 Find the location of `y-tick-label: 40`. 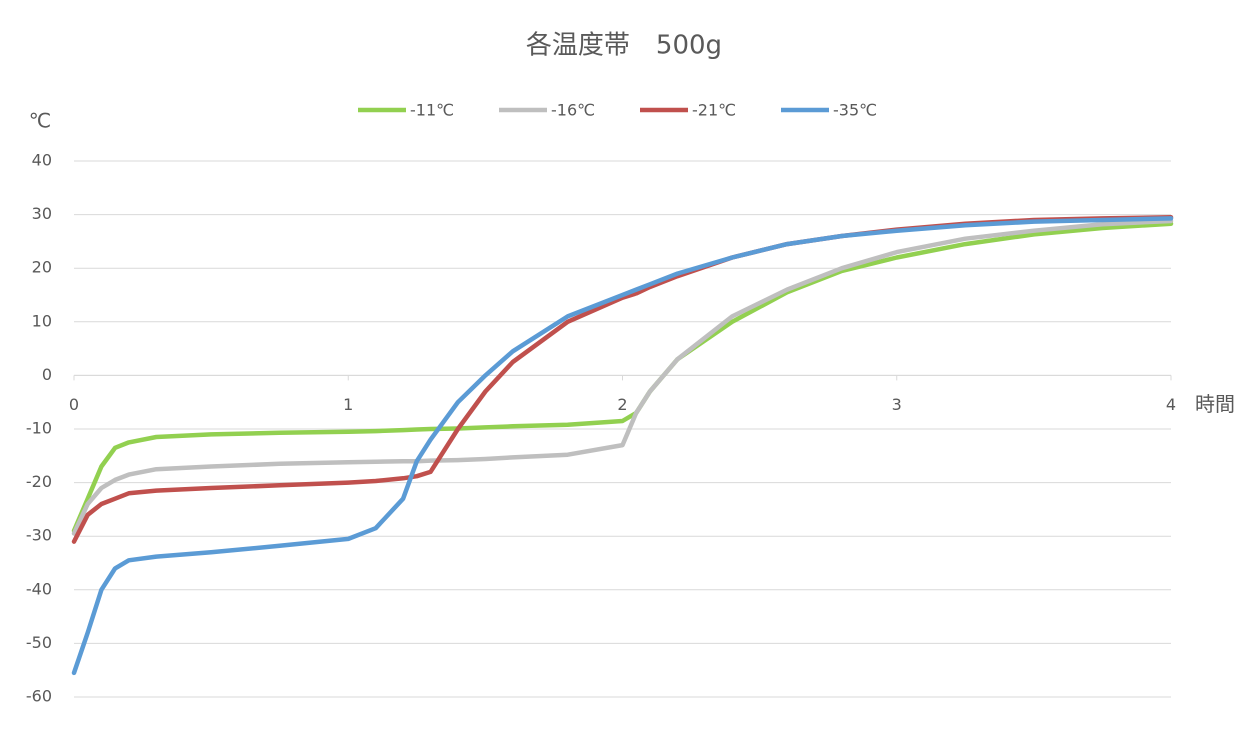

y-tick-label: 40 is located at coordinates (42, 160).